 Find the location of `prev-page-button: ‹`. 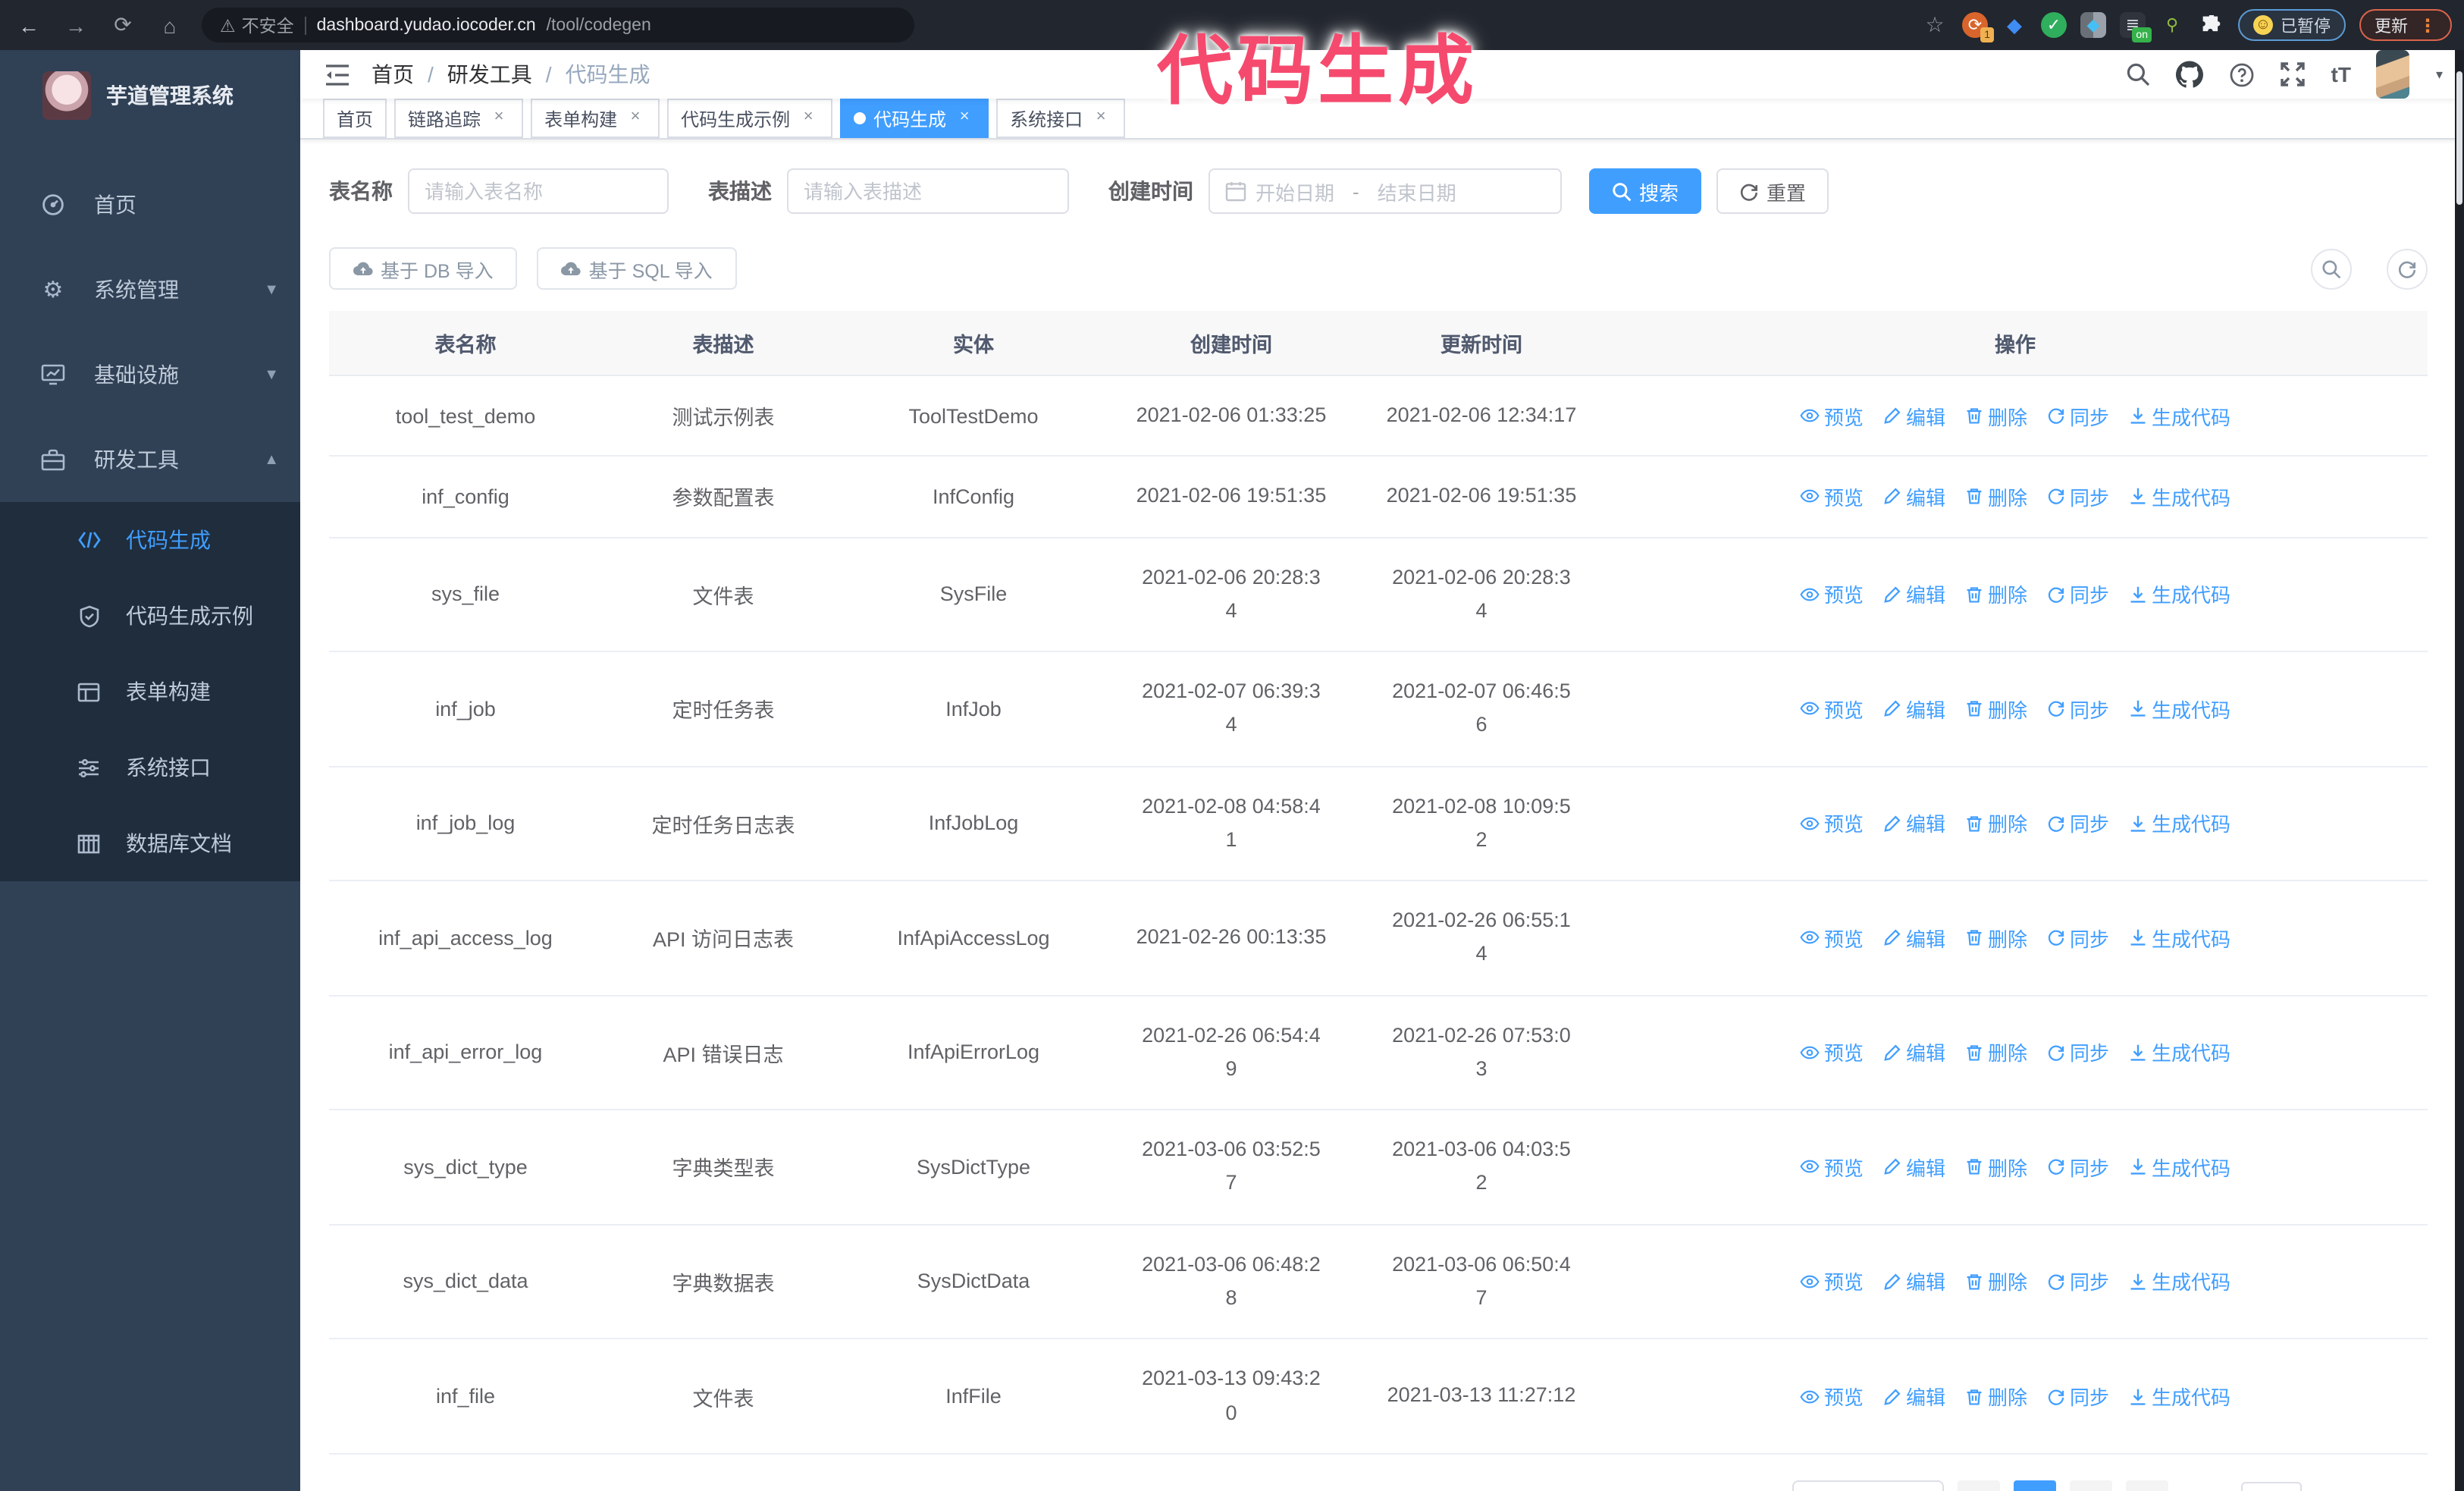

prev-page-button: ‹ is located at coordinates (1979, 1485).